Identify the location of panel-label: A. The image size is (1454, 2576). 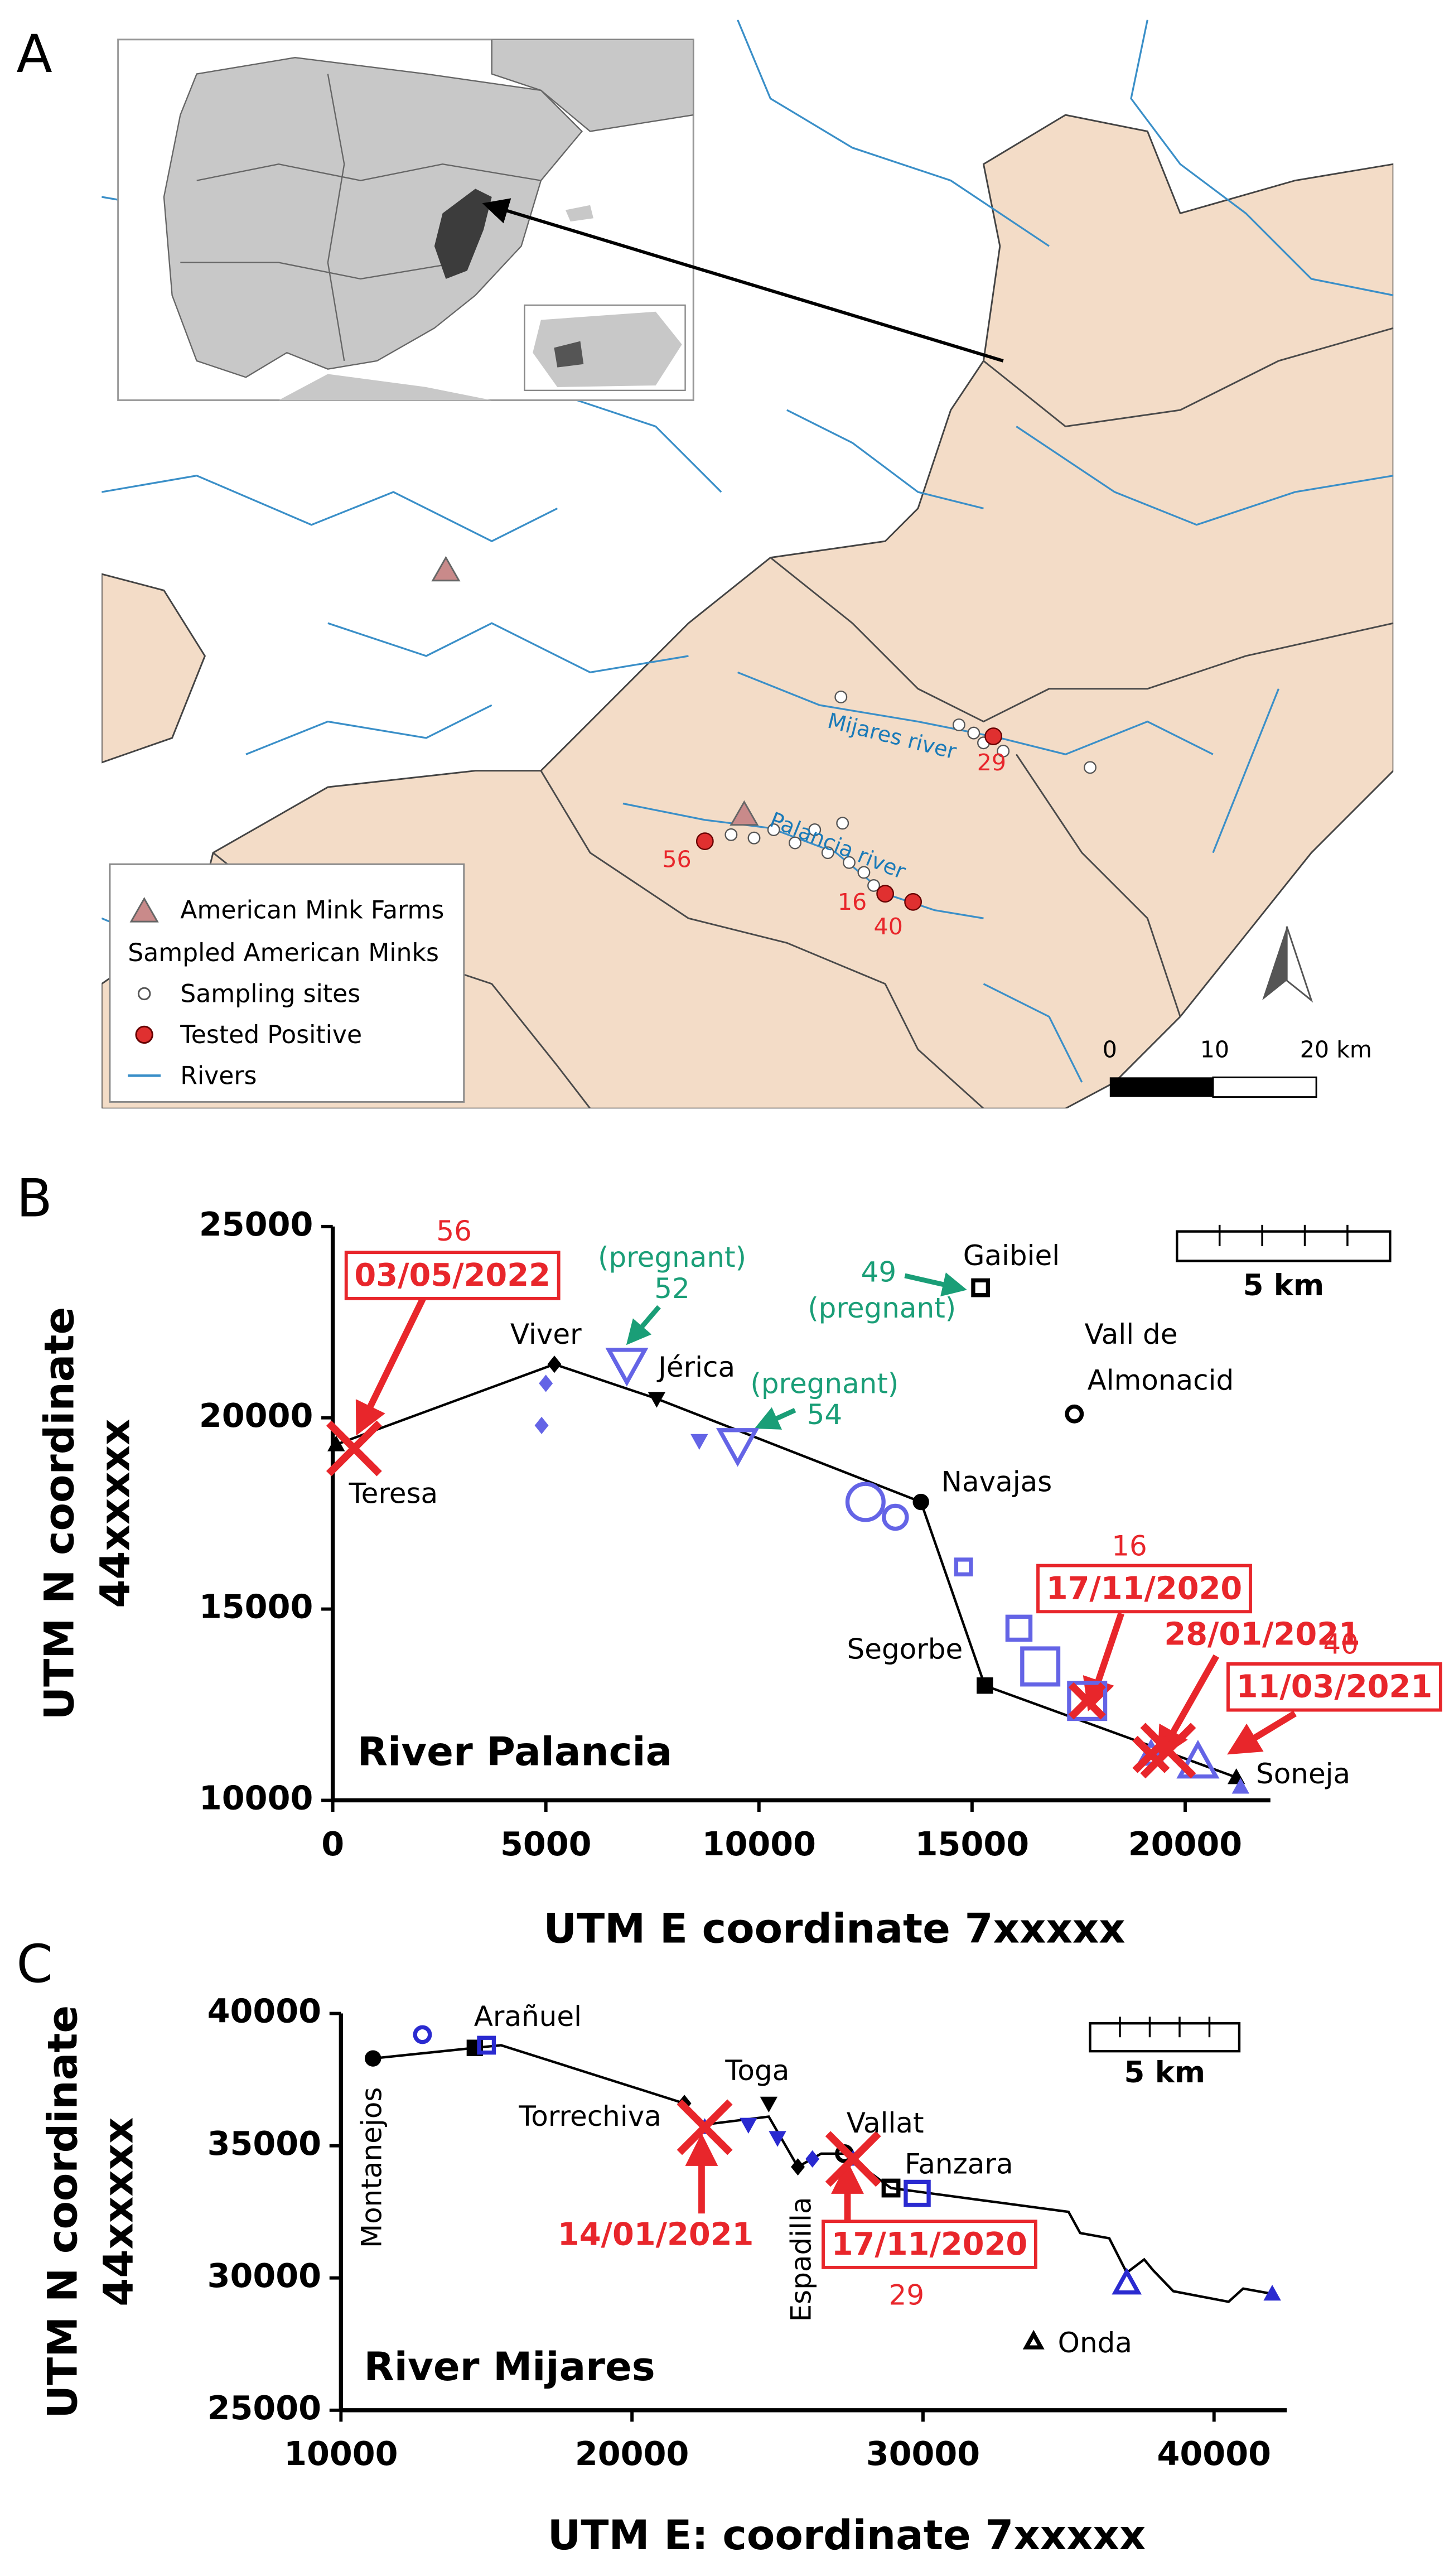
(34, 54).